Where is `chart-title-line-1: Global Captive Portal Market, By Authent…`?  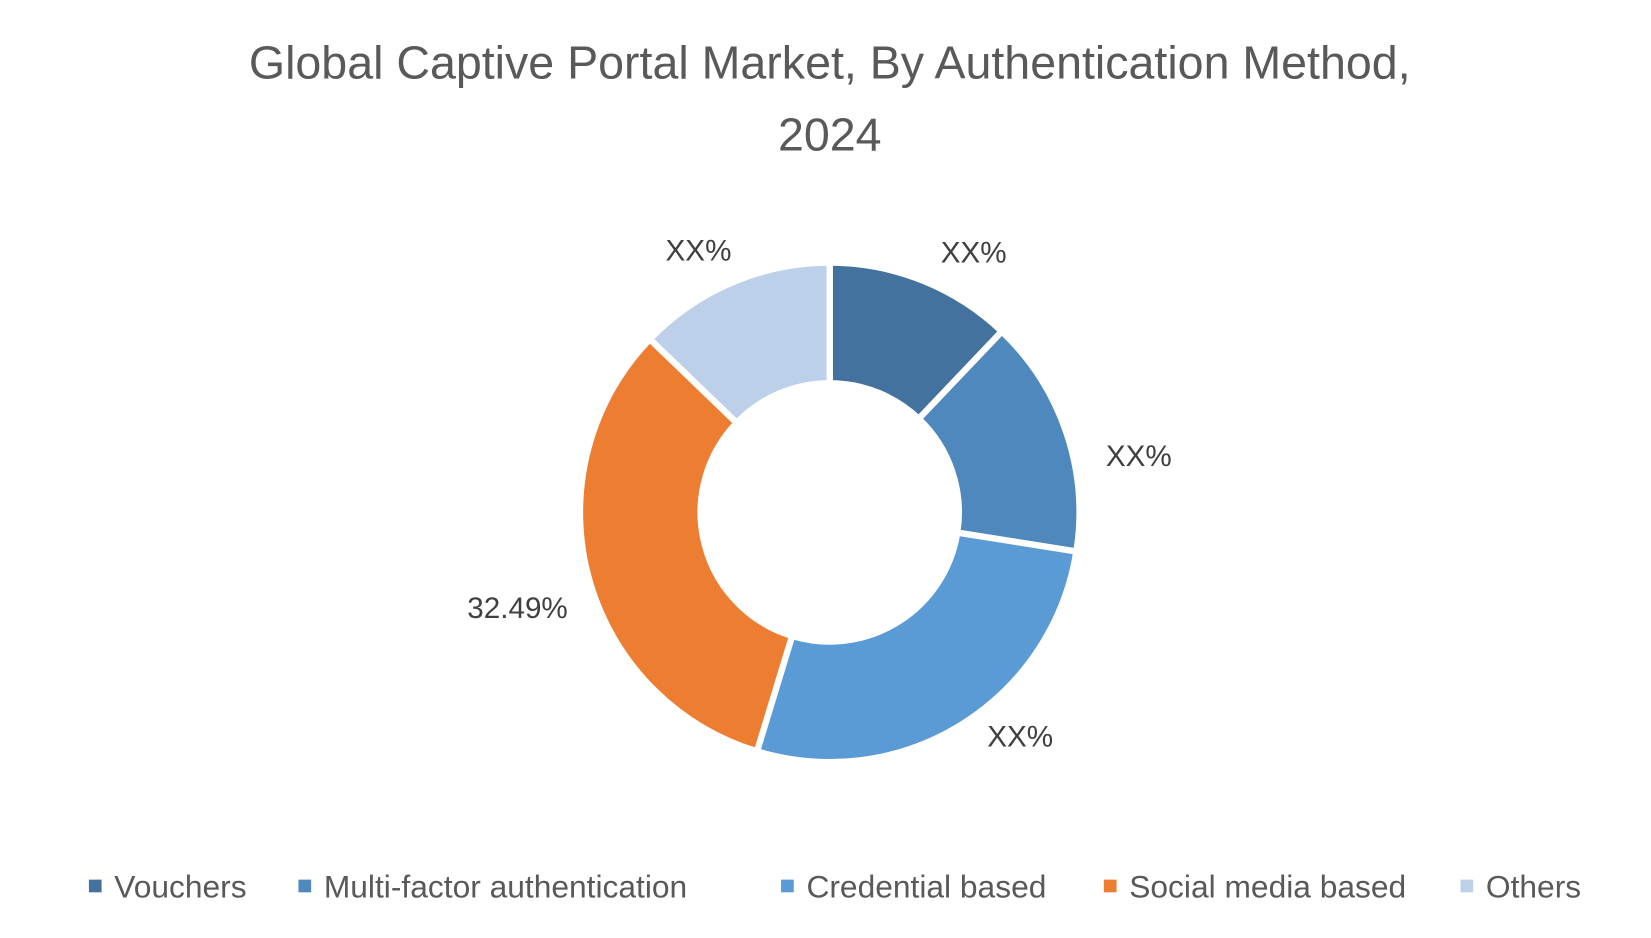 chart-title-line-1: Global Captive Portal Market, By Authent… is located at coordinates (830, 62).